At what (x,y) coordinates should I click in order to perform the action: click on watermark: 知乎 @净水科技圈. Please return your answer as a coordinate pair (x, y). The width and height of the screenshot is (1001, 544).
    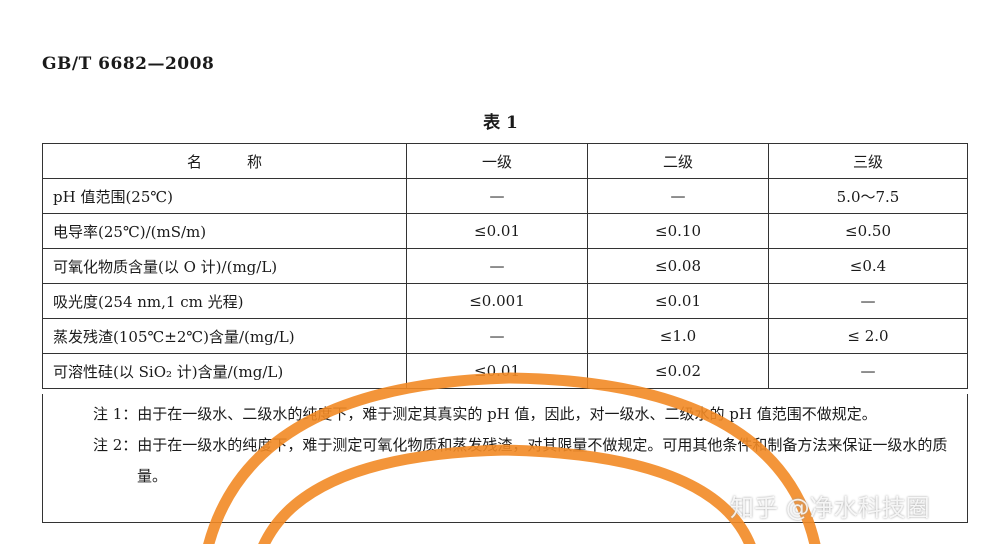
    Looking at the image, I should click on (830, 508).